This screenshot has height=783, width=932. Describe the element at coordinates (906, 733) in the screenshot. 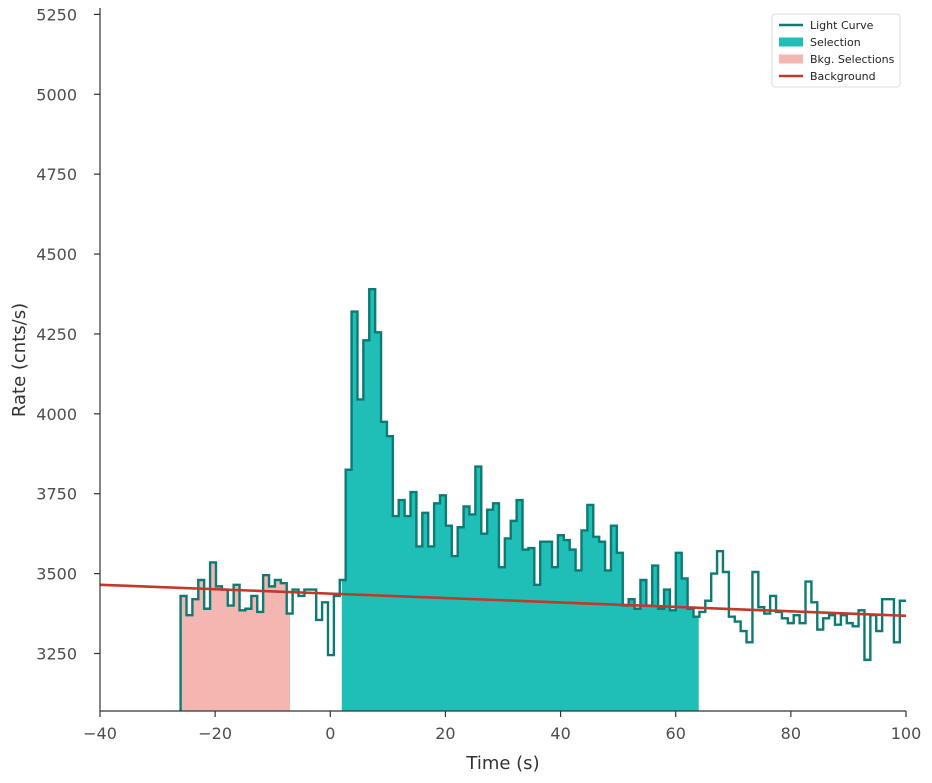

I see `x-tick-label: 100` at that location.